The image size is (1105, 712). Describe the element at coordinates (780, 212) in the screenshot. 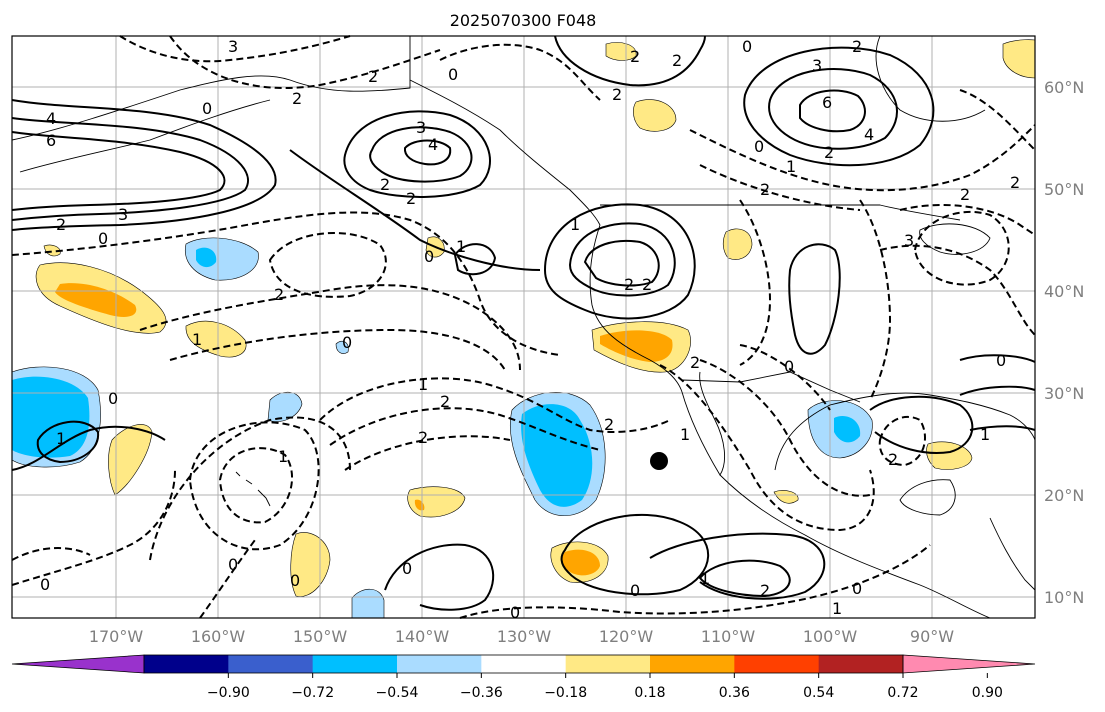

I see `canada-us-border` at that location.